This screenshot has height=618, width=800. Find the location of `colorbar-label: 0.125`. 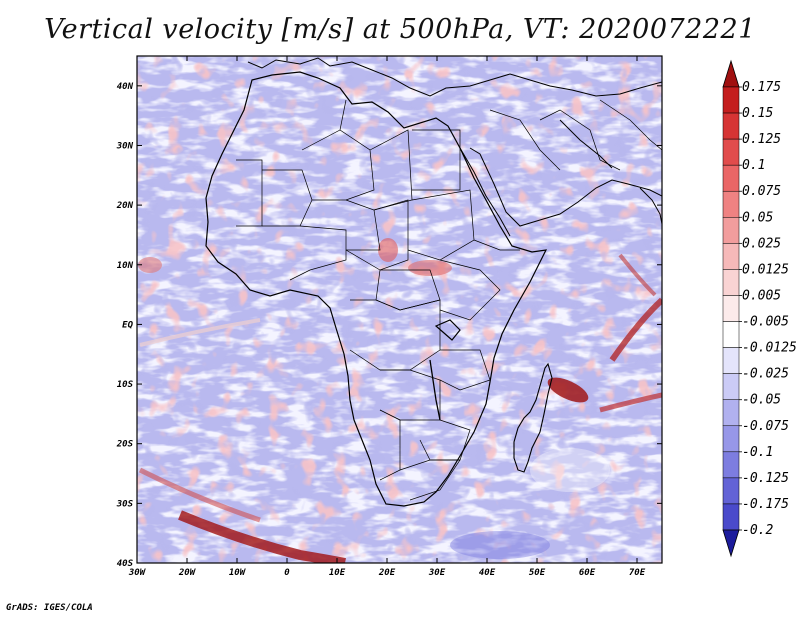

colorbar-label: 0.125 is located at coordinates (761, 139).